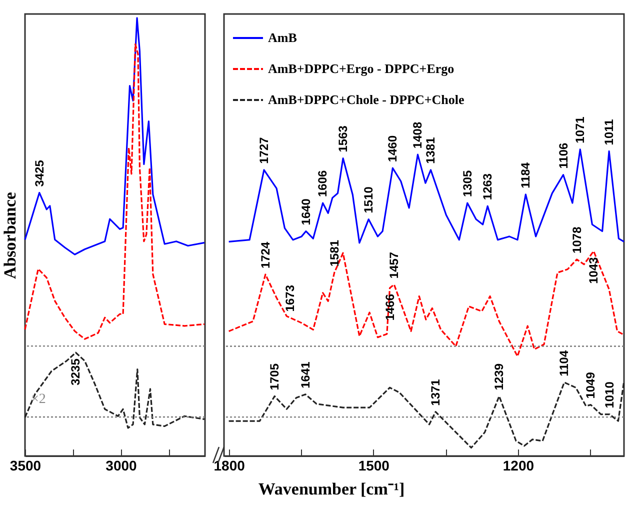 The width and height of the screenshot is (626, 522). I want to click on legend-label: AmB+DPPC+Chole - DPPC+Chole, so click(366, 99).